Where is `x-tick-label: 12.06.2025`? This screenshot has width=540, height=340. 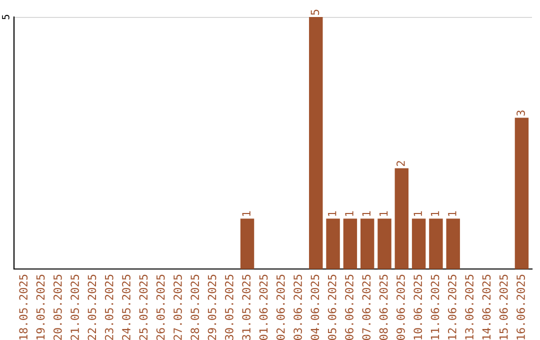 x-tick-label: 12.06.2025 is located at coordinates (452, 307).